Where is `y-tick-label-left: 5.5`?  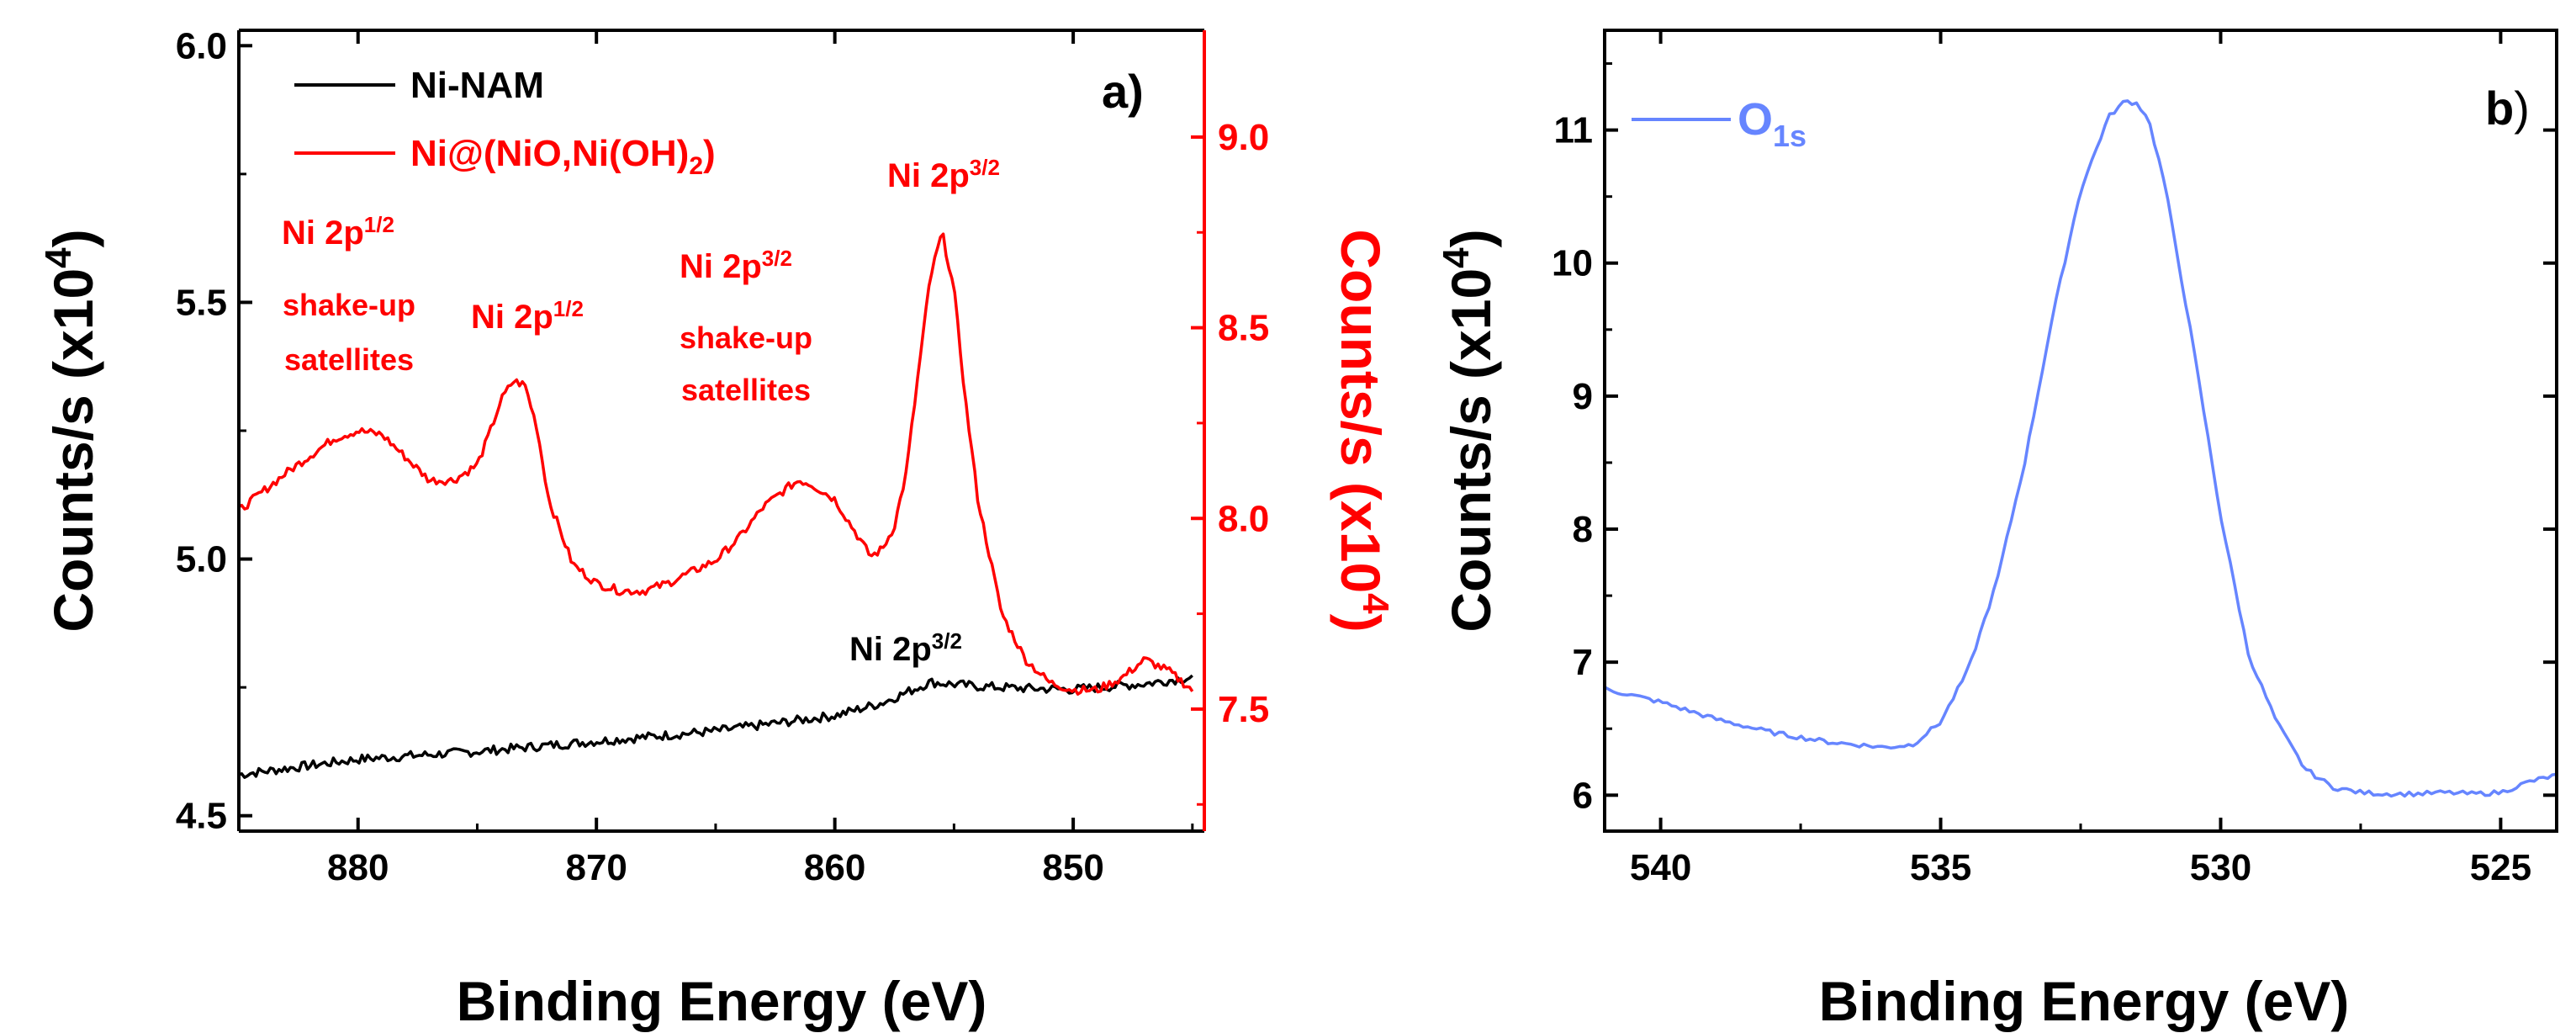
y-tick-label-left: 5.5 is located at coordinates (201, 302).